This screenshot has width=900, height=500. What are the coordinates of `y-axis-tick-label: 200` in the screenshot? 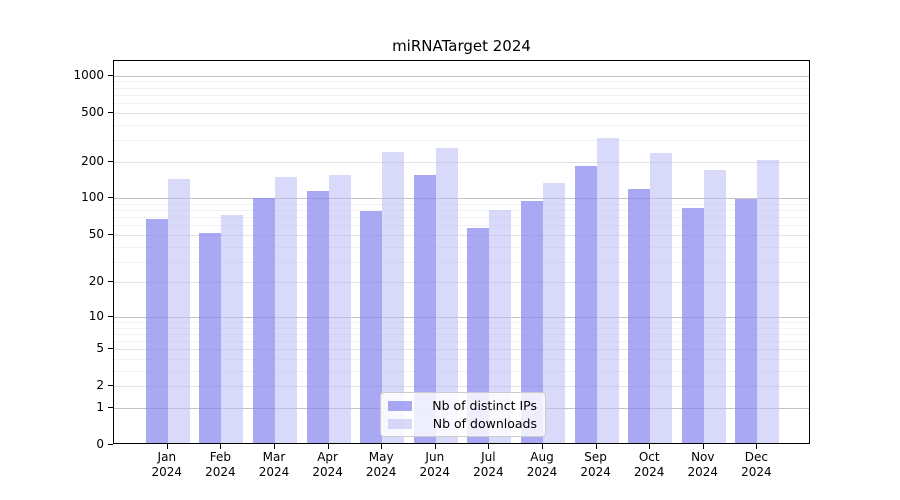 It's located at (92, 160).